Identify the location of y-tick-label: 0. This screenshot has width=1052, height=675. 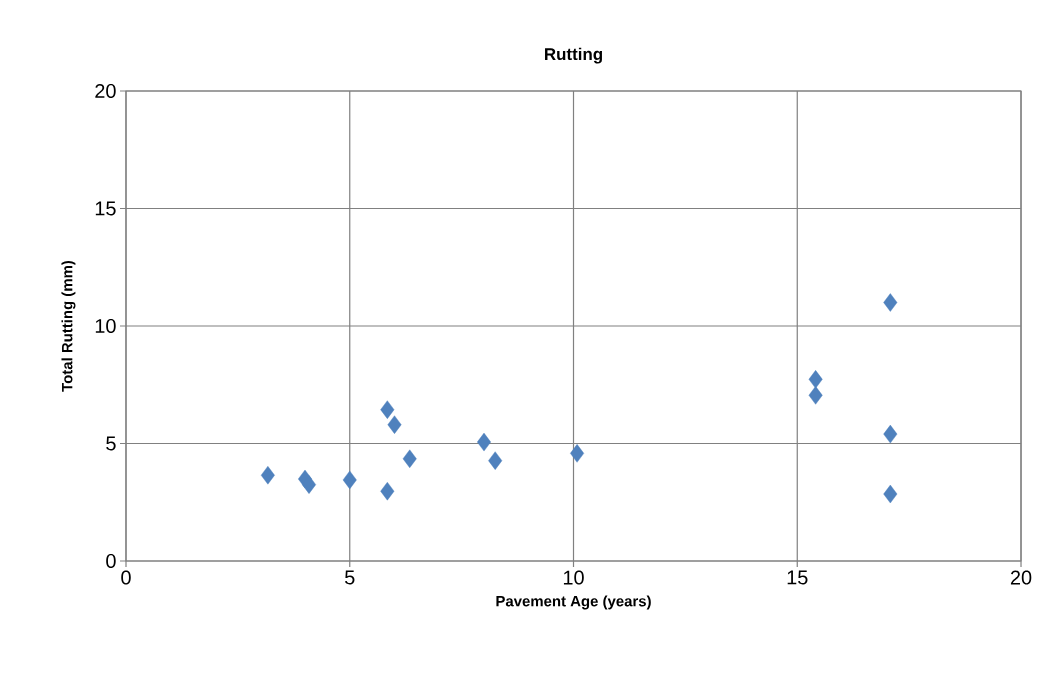
(111, 561).